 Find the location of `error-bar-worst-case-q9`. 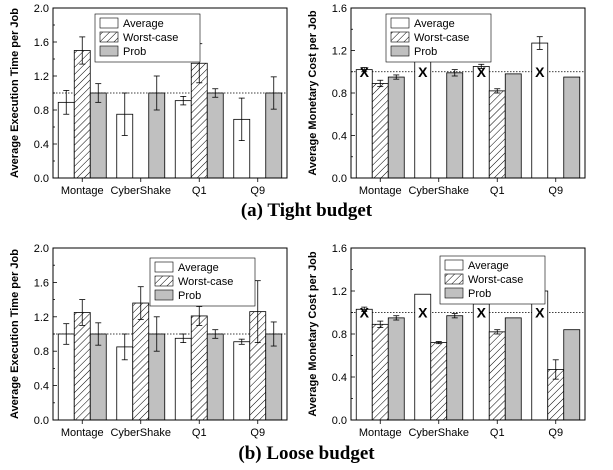

error-bar-worst-case-q9 is located at coordinates (555, 369).